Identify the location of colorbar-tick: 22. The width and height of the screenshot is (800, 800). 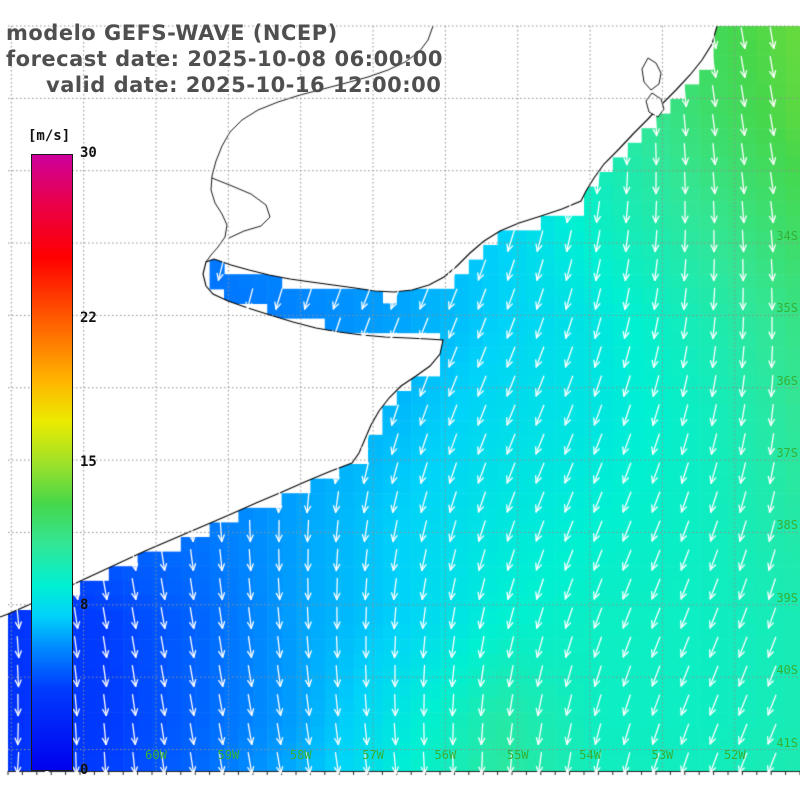
(88, 317).